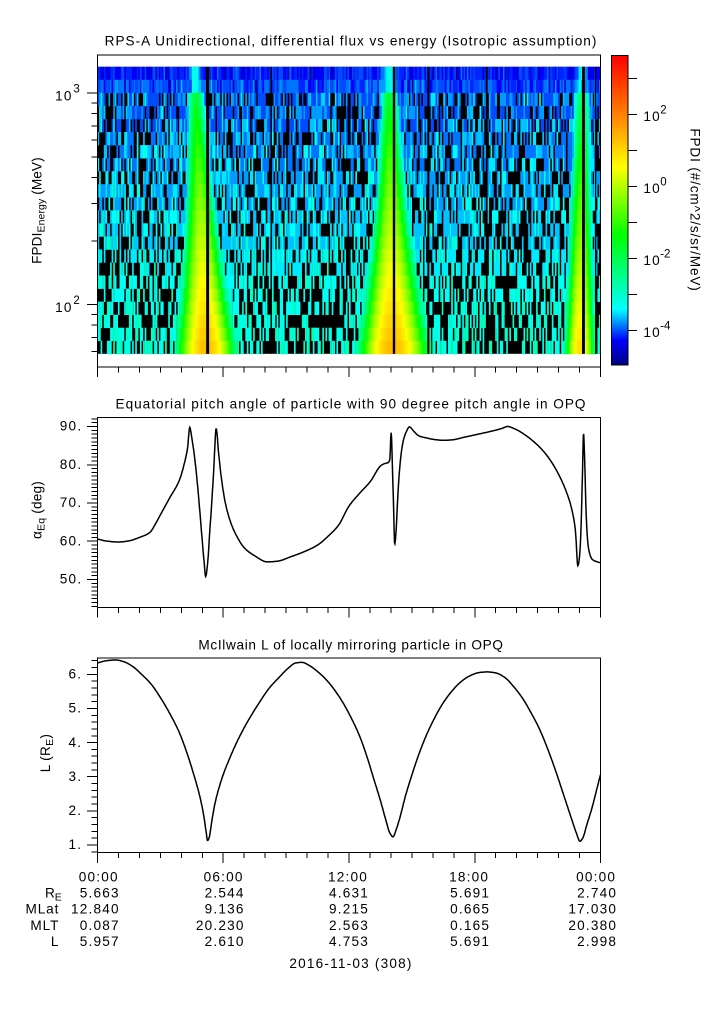 The width and height of the screenshot is (725, 1024). What do you see at coordinates (470, 925) in the screenshot?
I see `svg-text: 0.165` at bounding box center [470, 925].